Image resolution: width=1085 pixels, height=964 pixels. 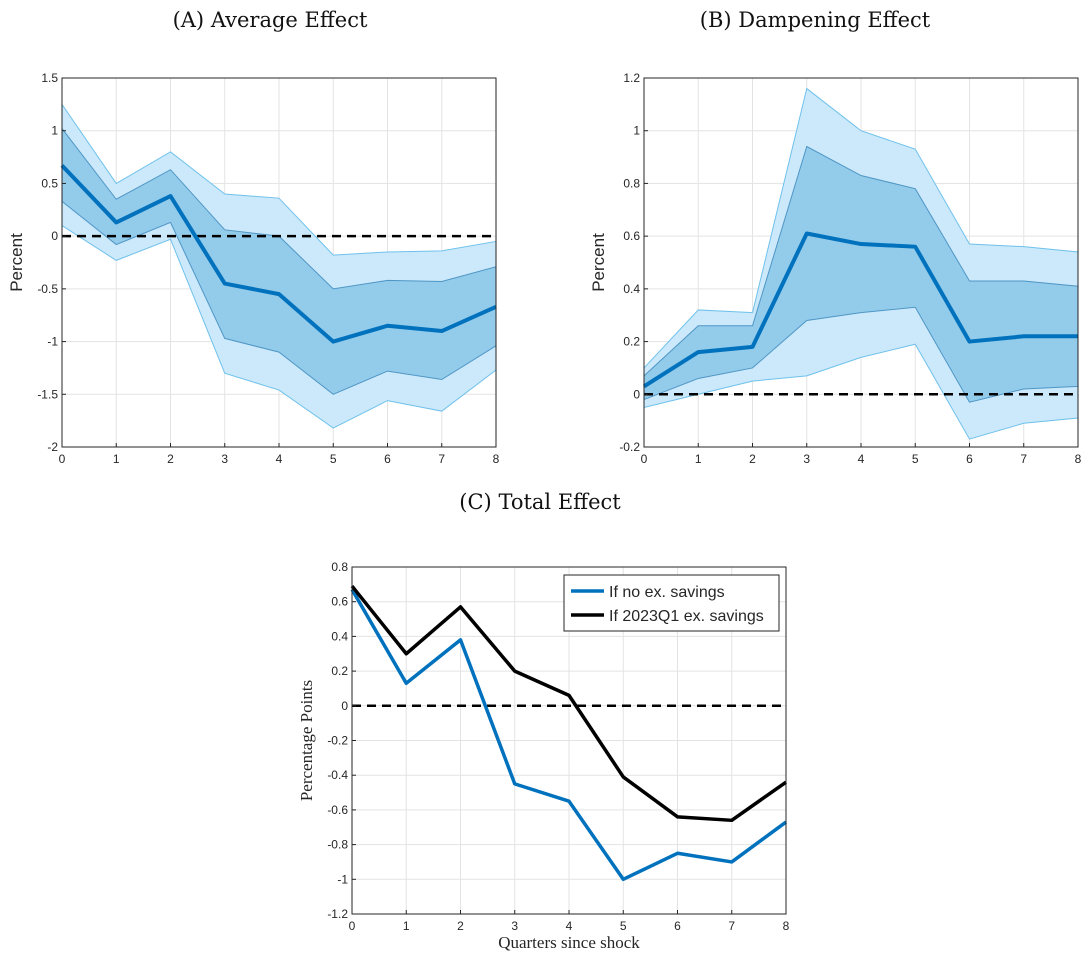 I want to click on legend-entry: If no ex. savings, so click(x=667, y=592).